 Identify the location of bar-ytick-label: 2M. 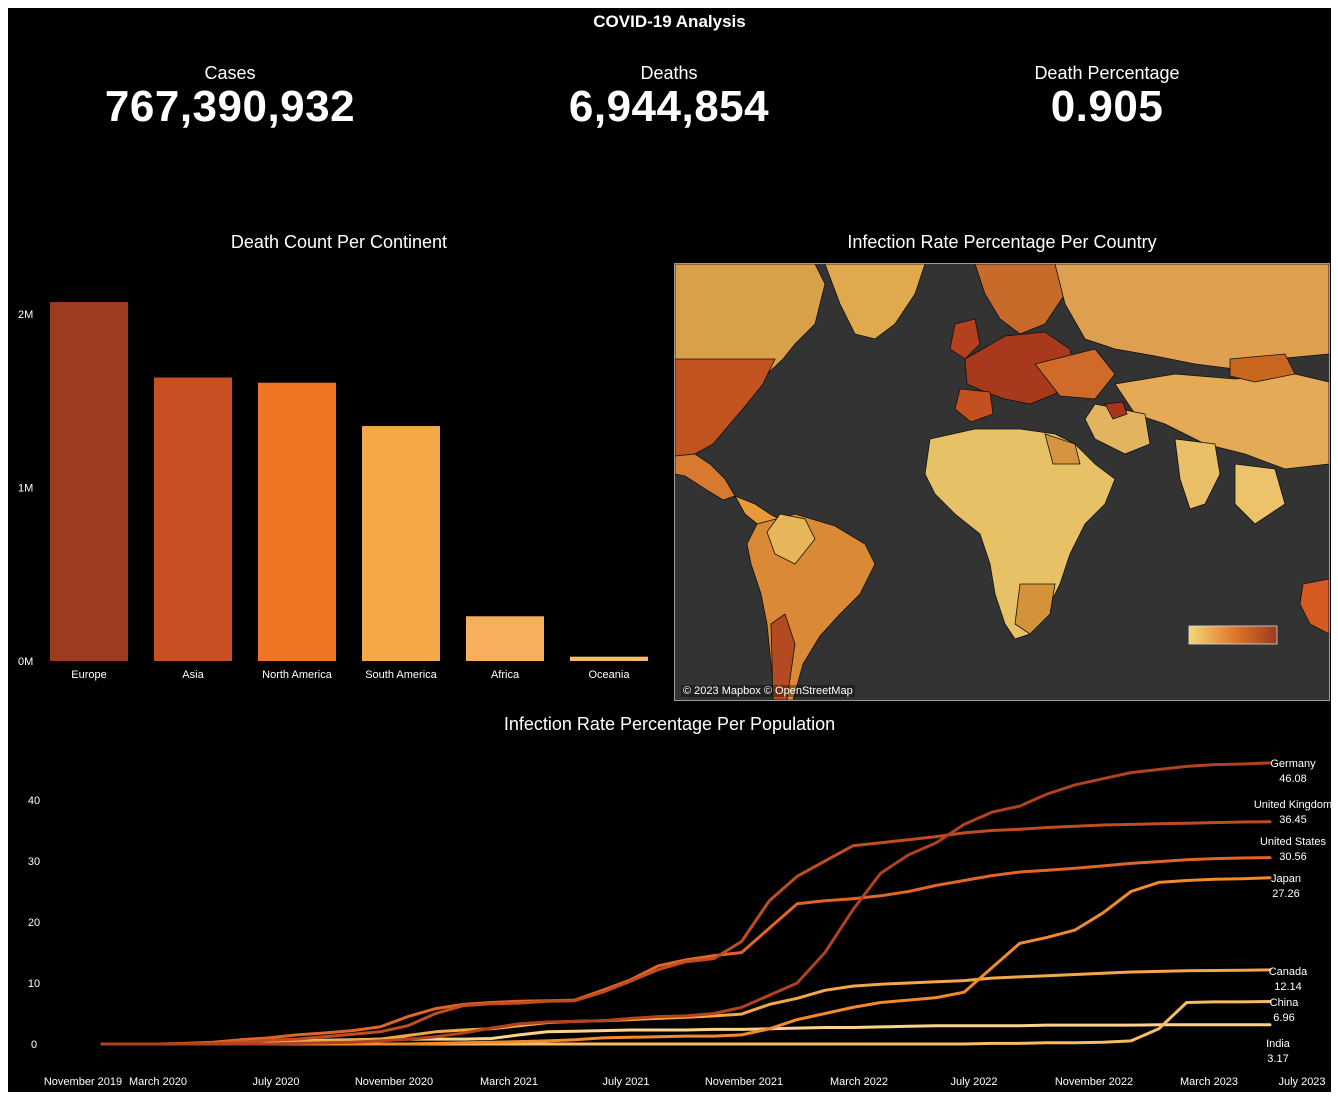
(25, 315).